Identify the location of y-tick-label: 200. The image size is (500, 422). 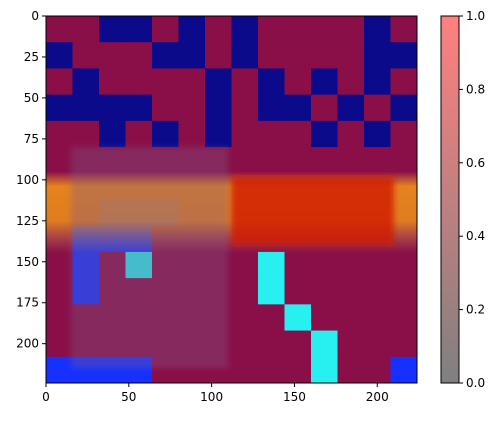
(27, 344).